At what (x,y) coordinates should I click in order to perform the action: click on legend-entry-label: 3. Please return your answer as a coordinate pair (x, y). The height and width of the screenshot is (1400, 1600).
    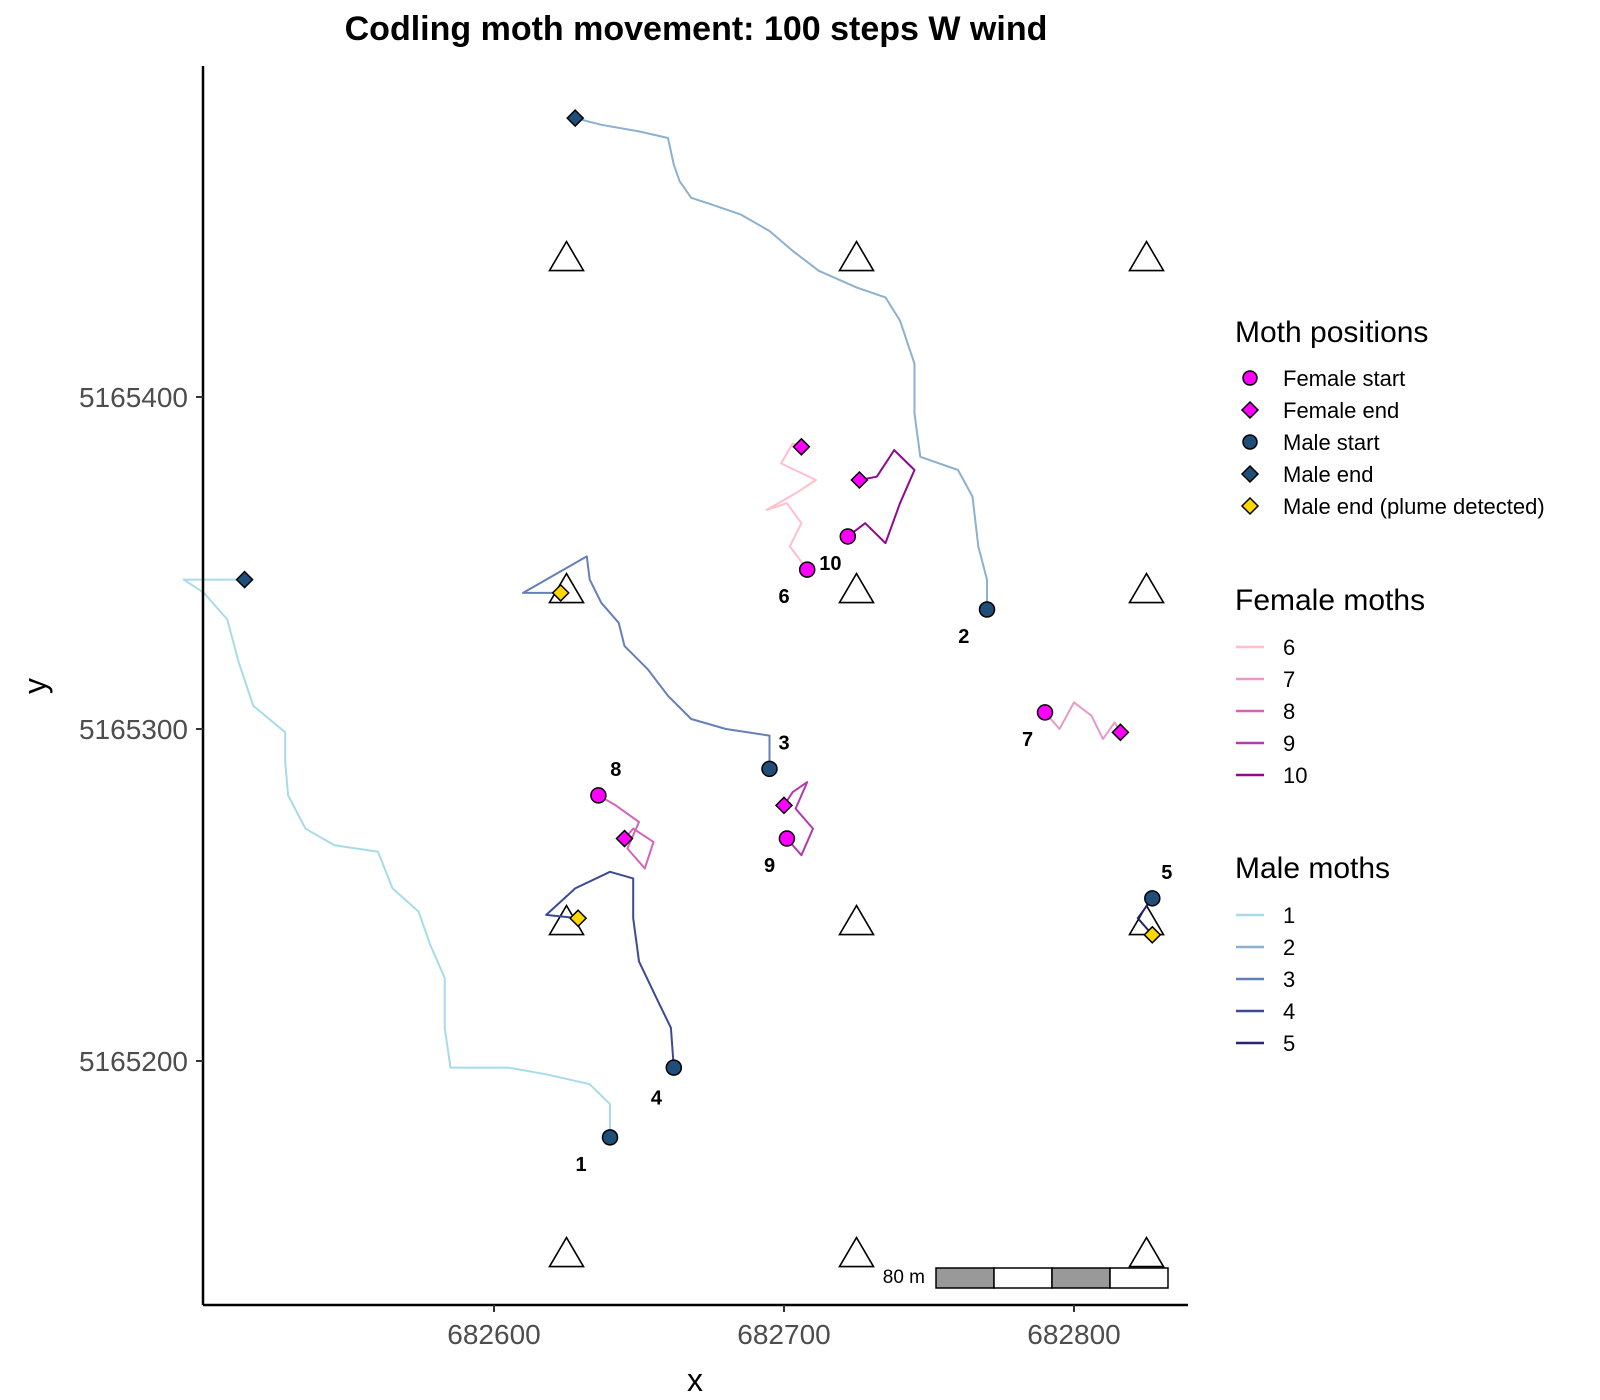
    Looking at the image, I should click on (1289, 979).